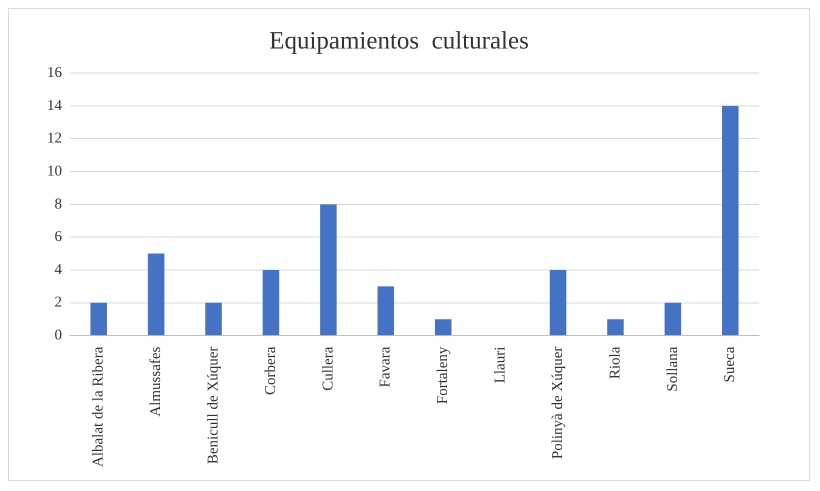 Image resolution: width=820 pixels, height=491 pixels. I want to click on y-tick-label: 16, so click(54, 72).